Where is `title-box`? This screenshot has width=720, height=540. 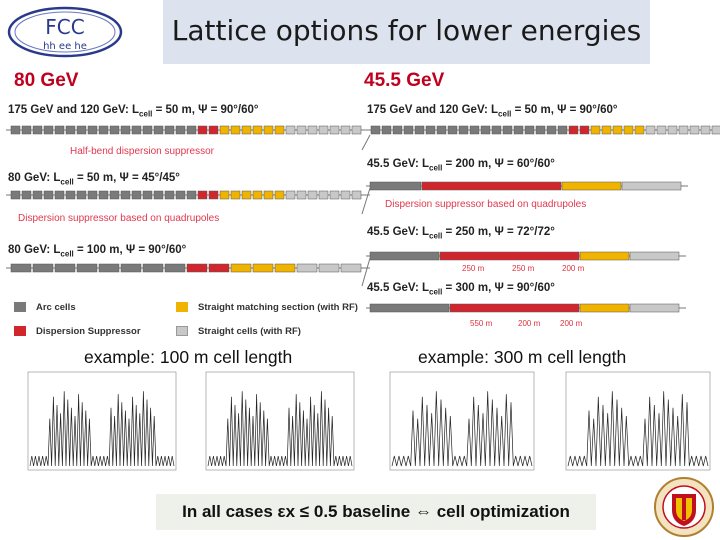
title-box is located at coordinates (406, 32).